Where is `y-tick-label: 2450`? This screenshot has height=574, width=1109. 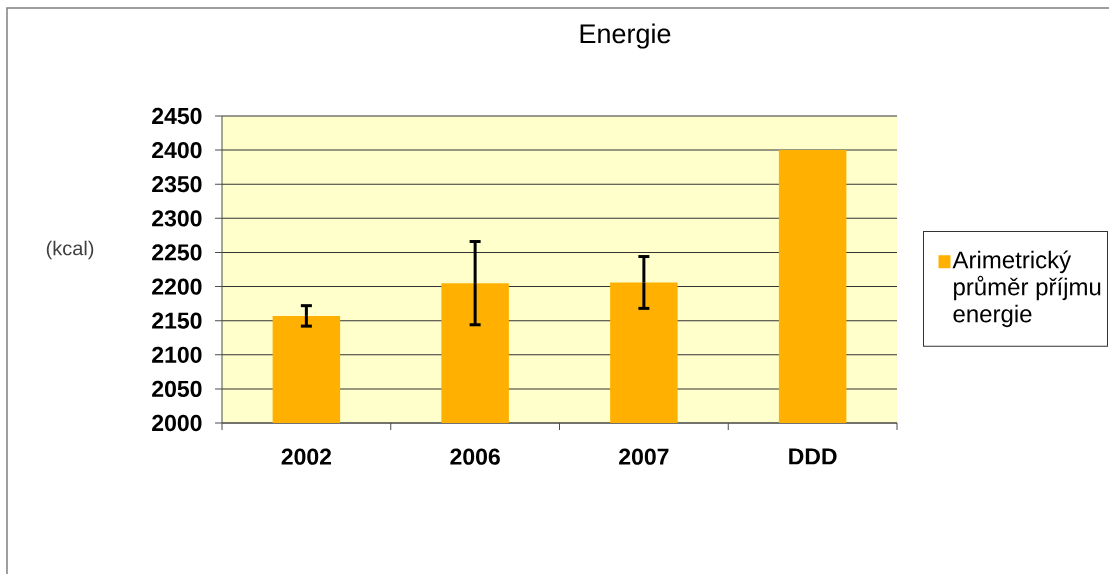
y-tick-label: 2450 is located at coordinates (177, 116).